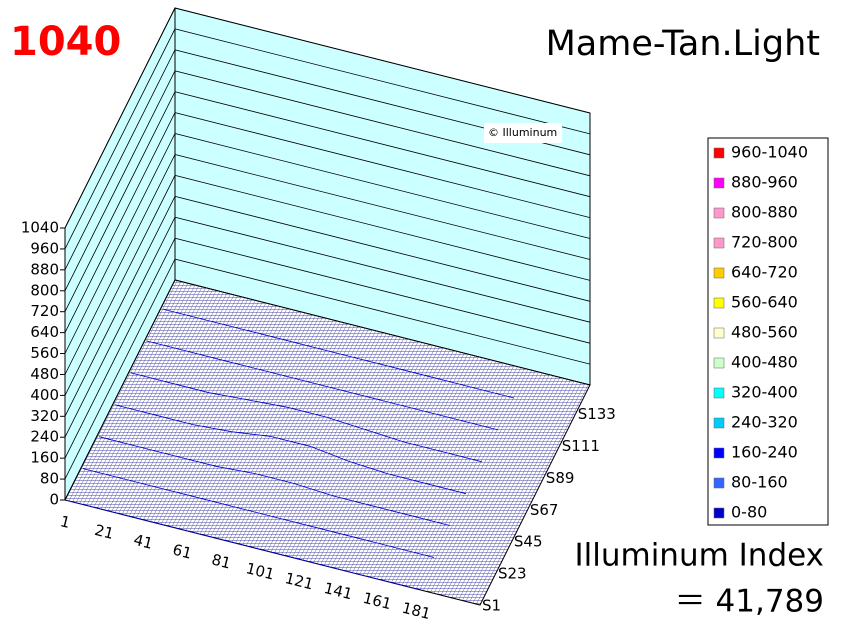 This screenshot has width=853, height=640. What do you see at coordinates (54, 500) in the screenshot?
I see `z-tick-label: 0` at bounding box center [54, 500].